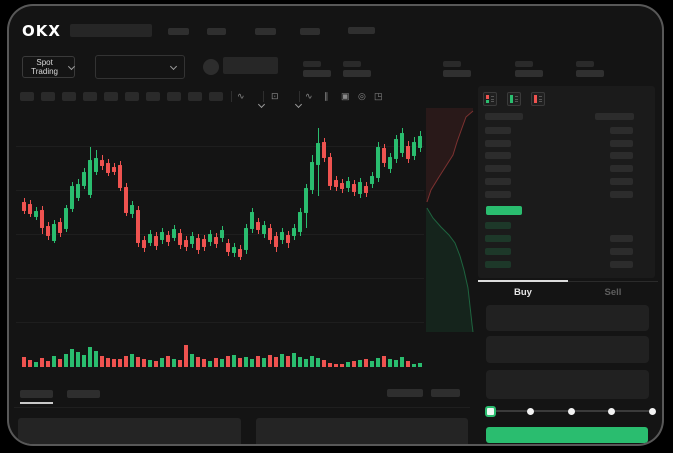  Describe the element at coordinates (567, 384) in the screenshot. I see `total-input` at that location.